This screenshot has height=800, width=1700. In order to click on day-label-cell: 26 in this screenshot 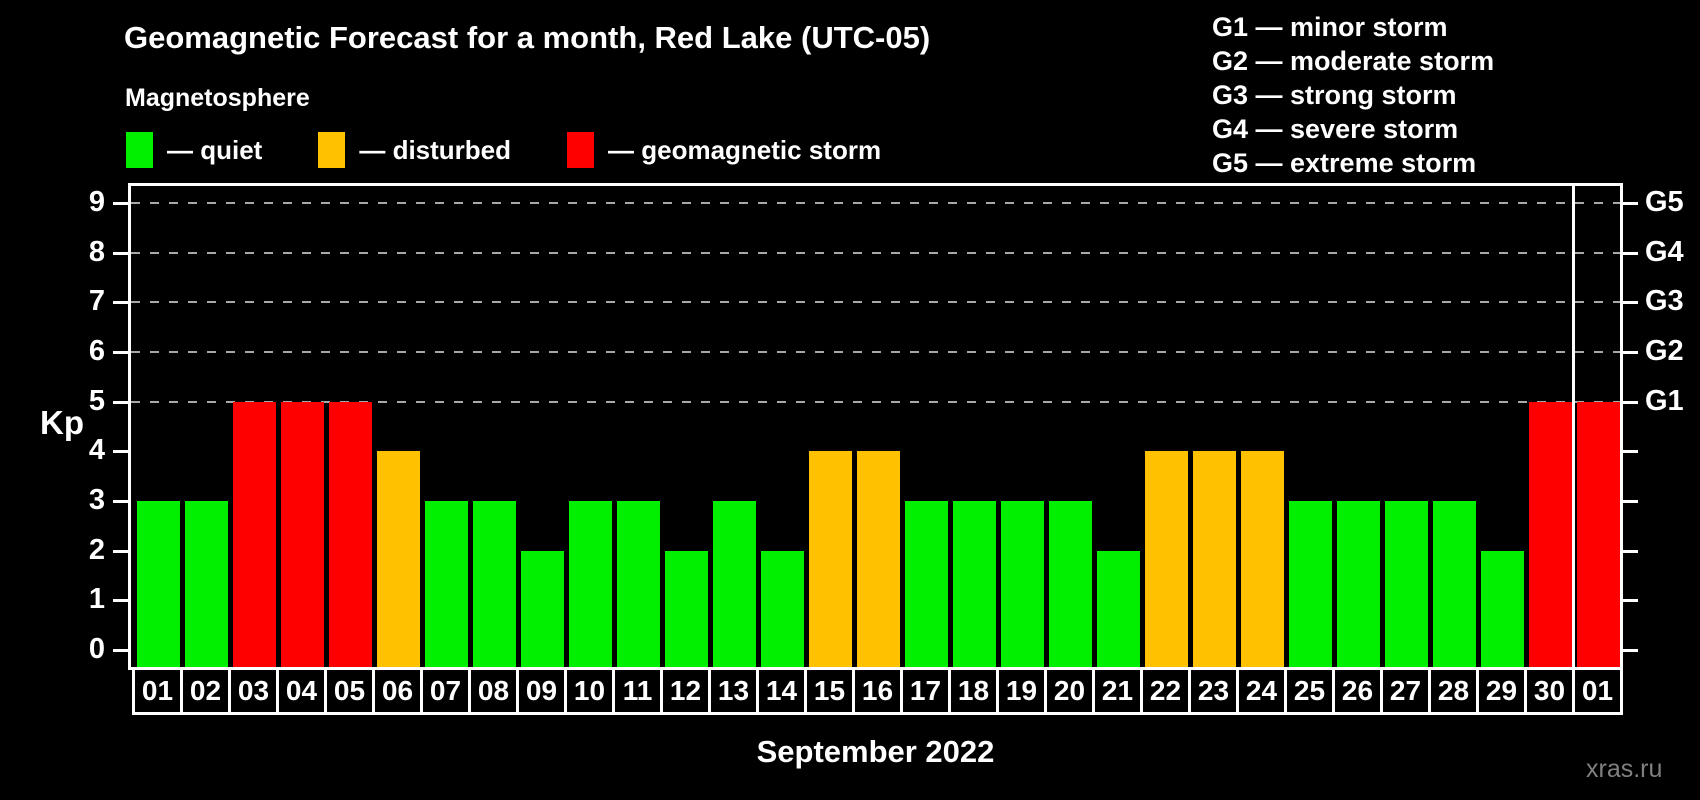, I will do `click(1356, 691)`.